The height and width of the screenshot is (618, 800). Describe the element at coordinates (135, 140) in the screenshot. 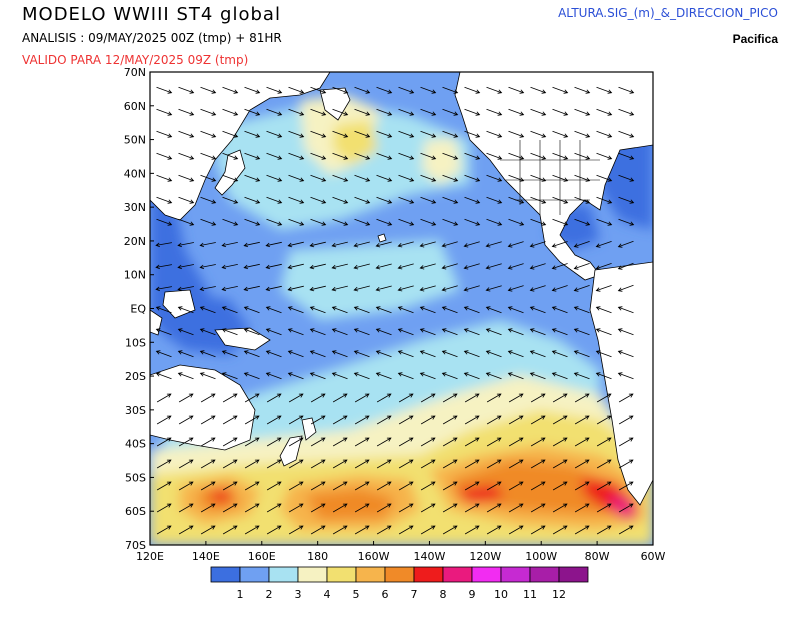

I see `lat-label: 50N` at that location.